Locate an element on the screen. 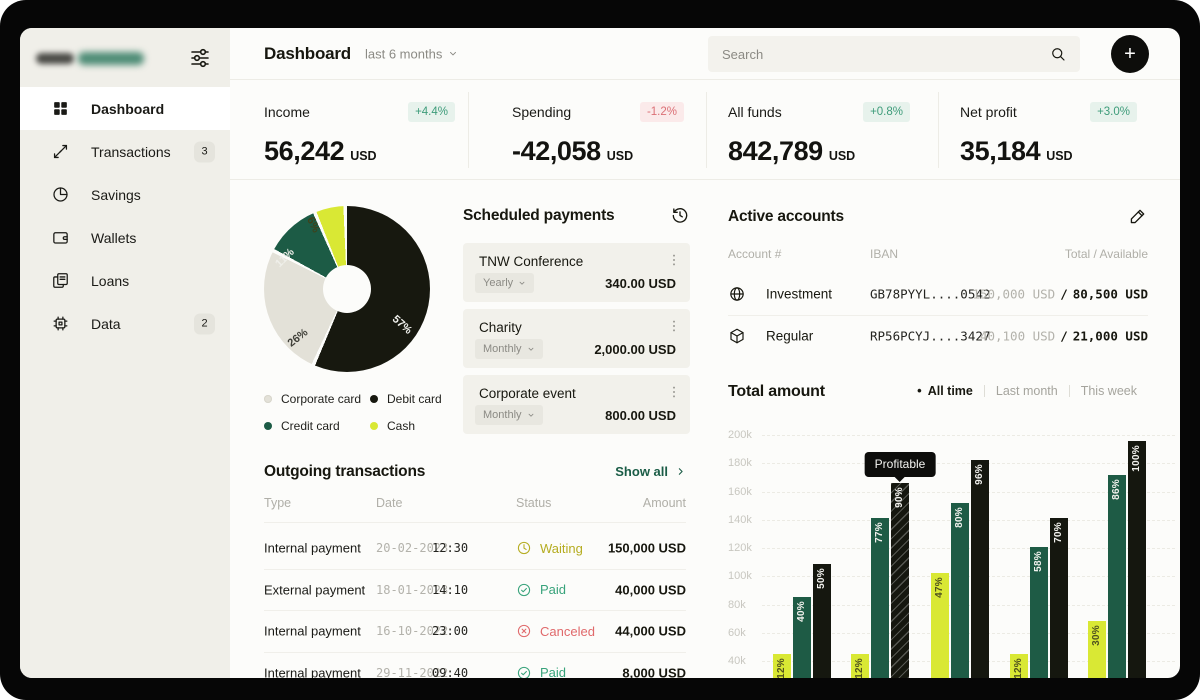 The image size is (1200, 700). search-input is located at coordinates (878, 54).